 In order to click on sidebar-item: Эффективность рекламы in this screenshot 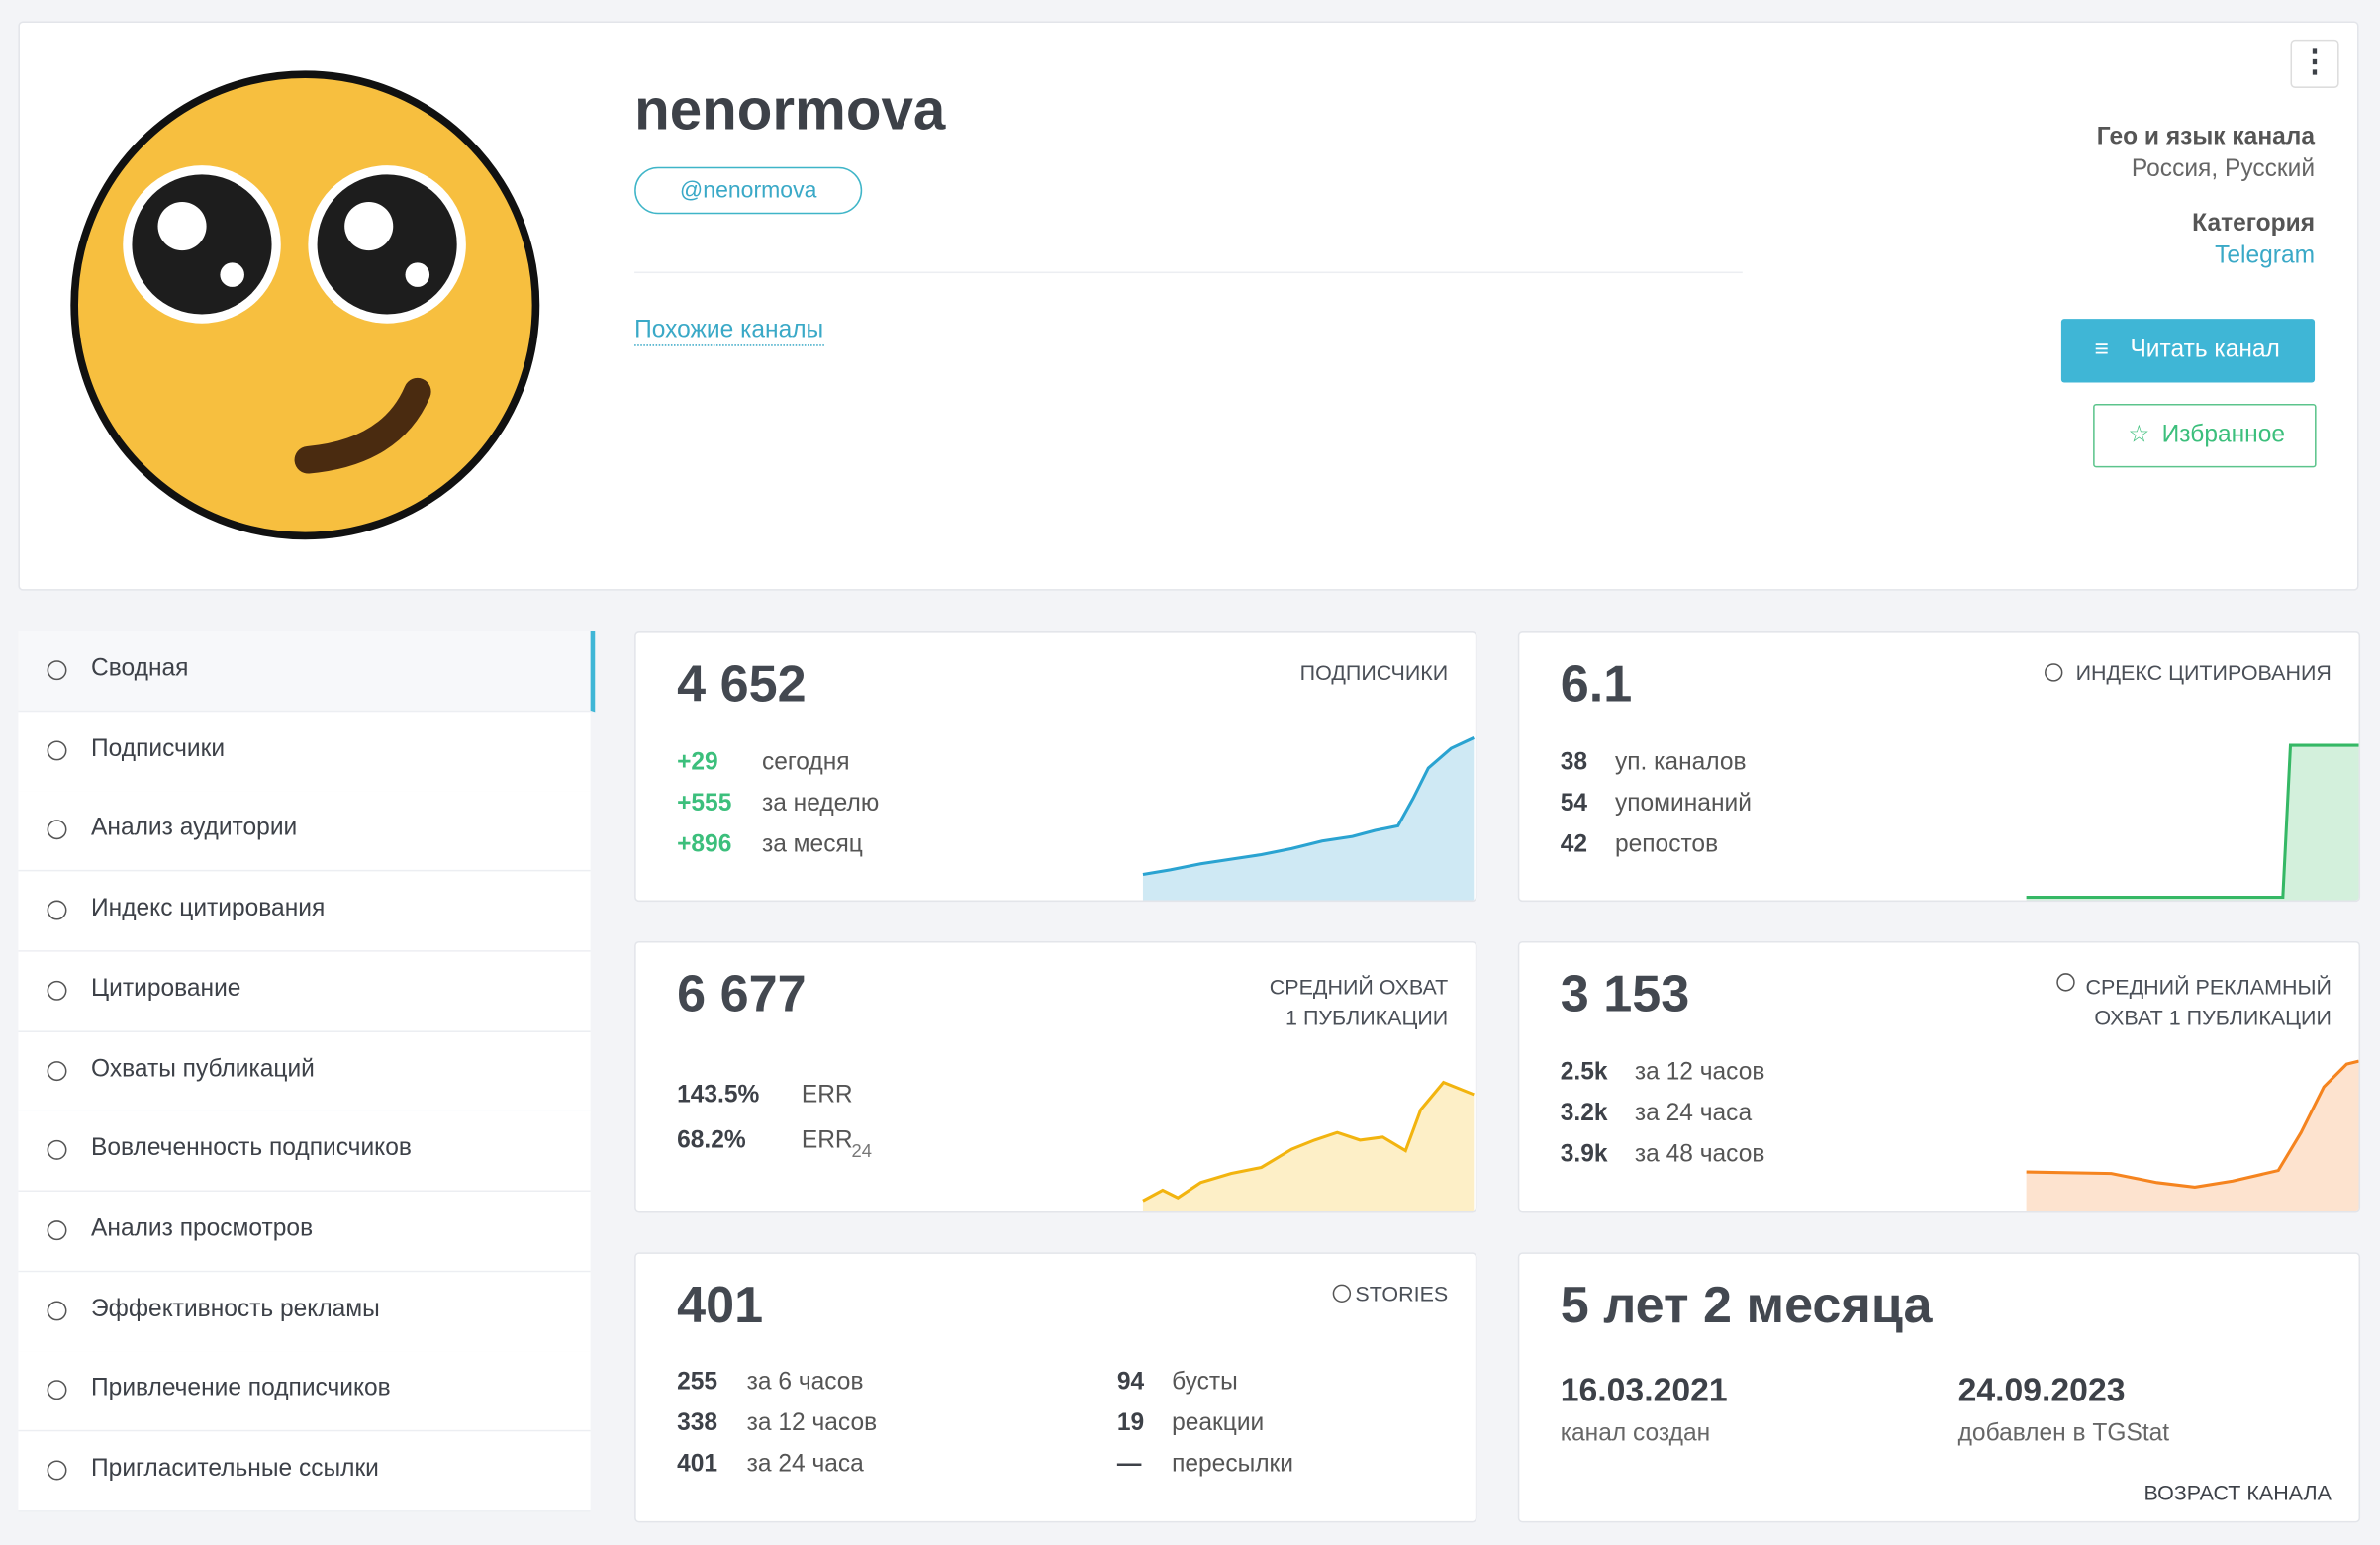, I will do `click(304, 1311)`.